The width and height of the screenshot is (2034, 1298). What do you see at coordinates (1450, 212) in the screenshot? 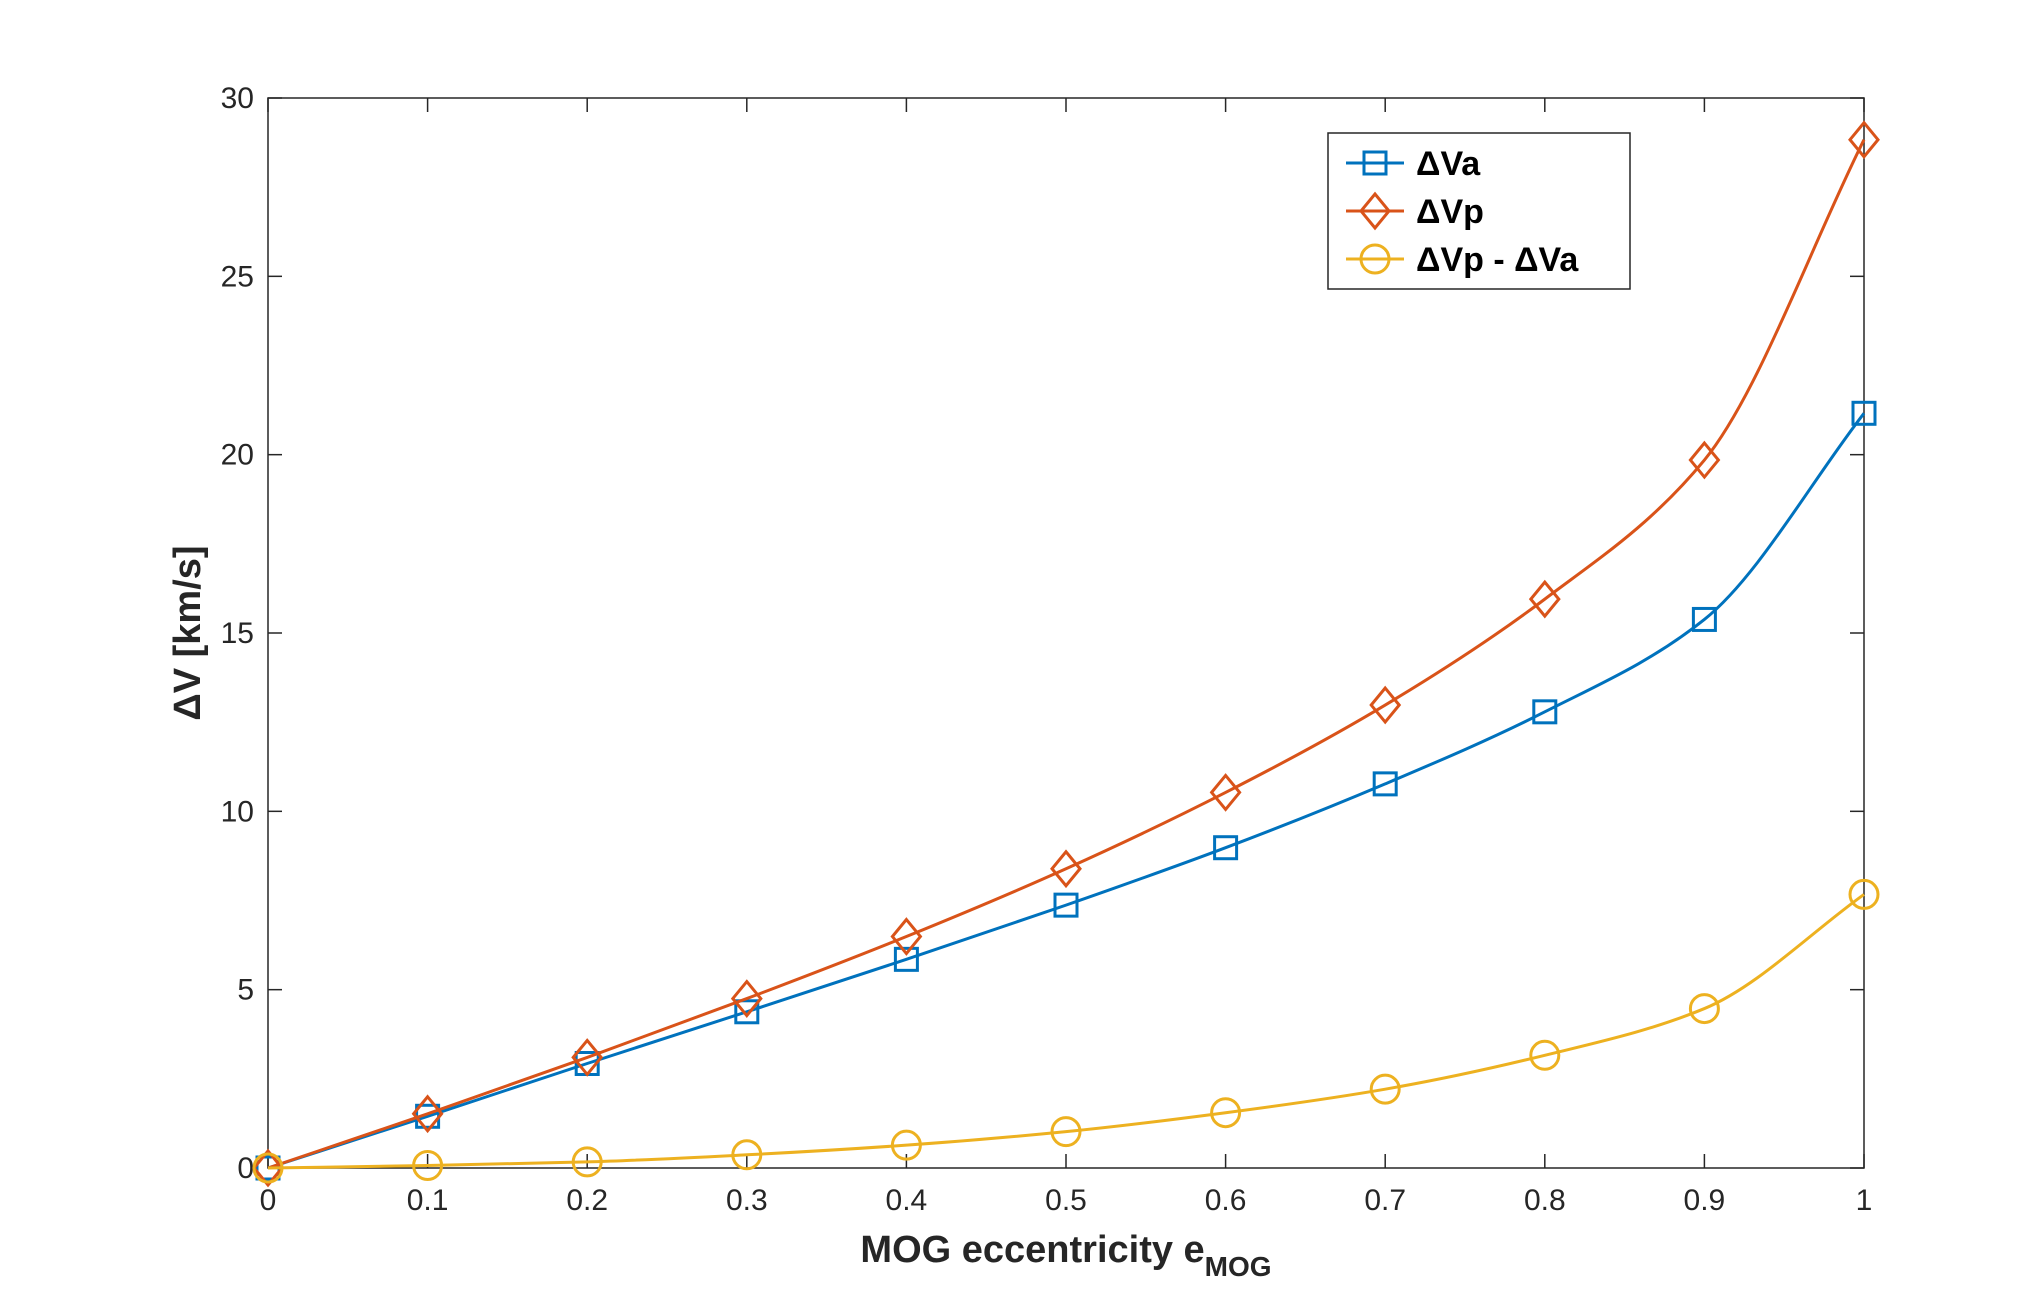
I see `legend-label: ΔVp` at bounding box center [1450, 212].